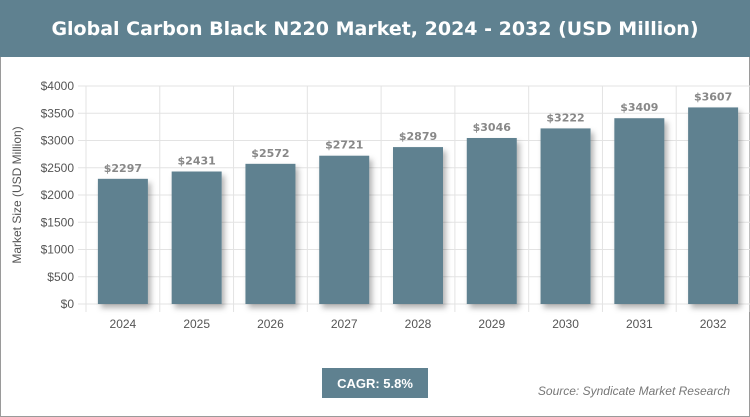  Describe the element at coordinates (565, 324) in the screenshot. I see `x-tick-label: 2030` at that location.